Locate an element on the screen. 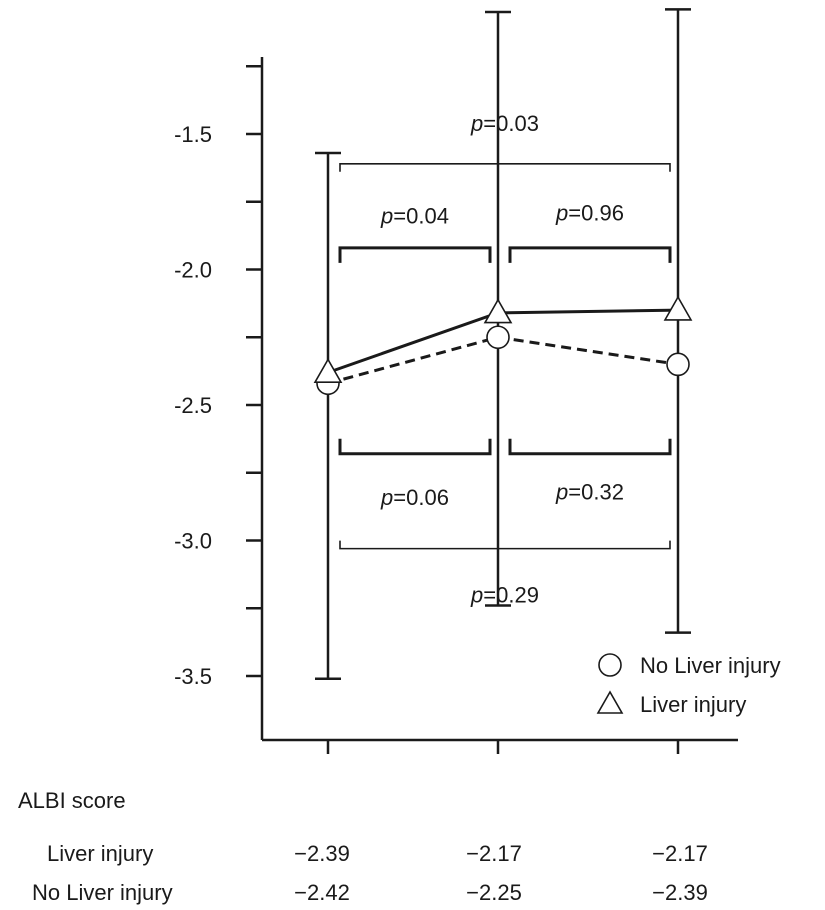 The width and height of the screenshot is (825, 910). x-ticks: baseline3 weeks6weeks is located at coordinates (503, 747).